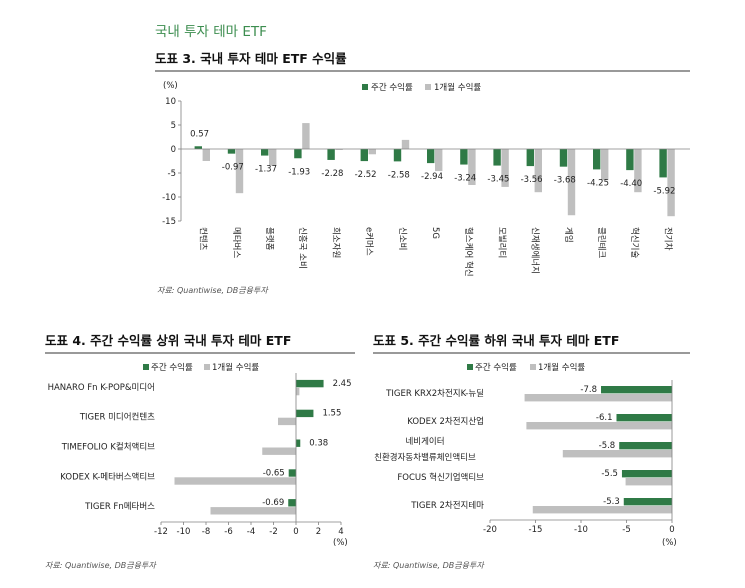 The image size is (745, 588). I want to click on category-label: 컨텐츠, so click(203, 239).